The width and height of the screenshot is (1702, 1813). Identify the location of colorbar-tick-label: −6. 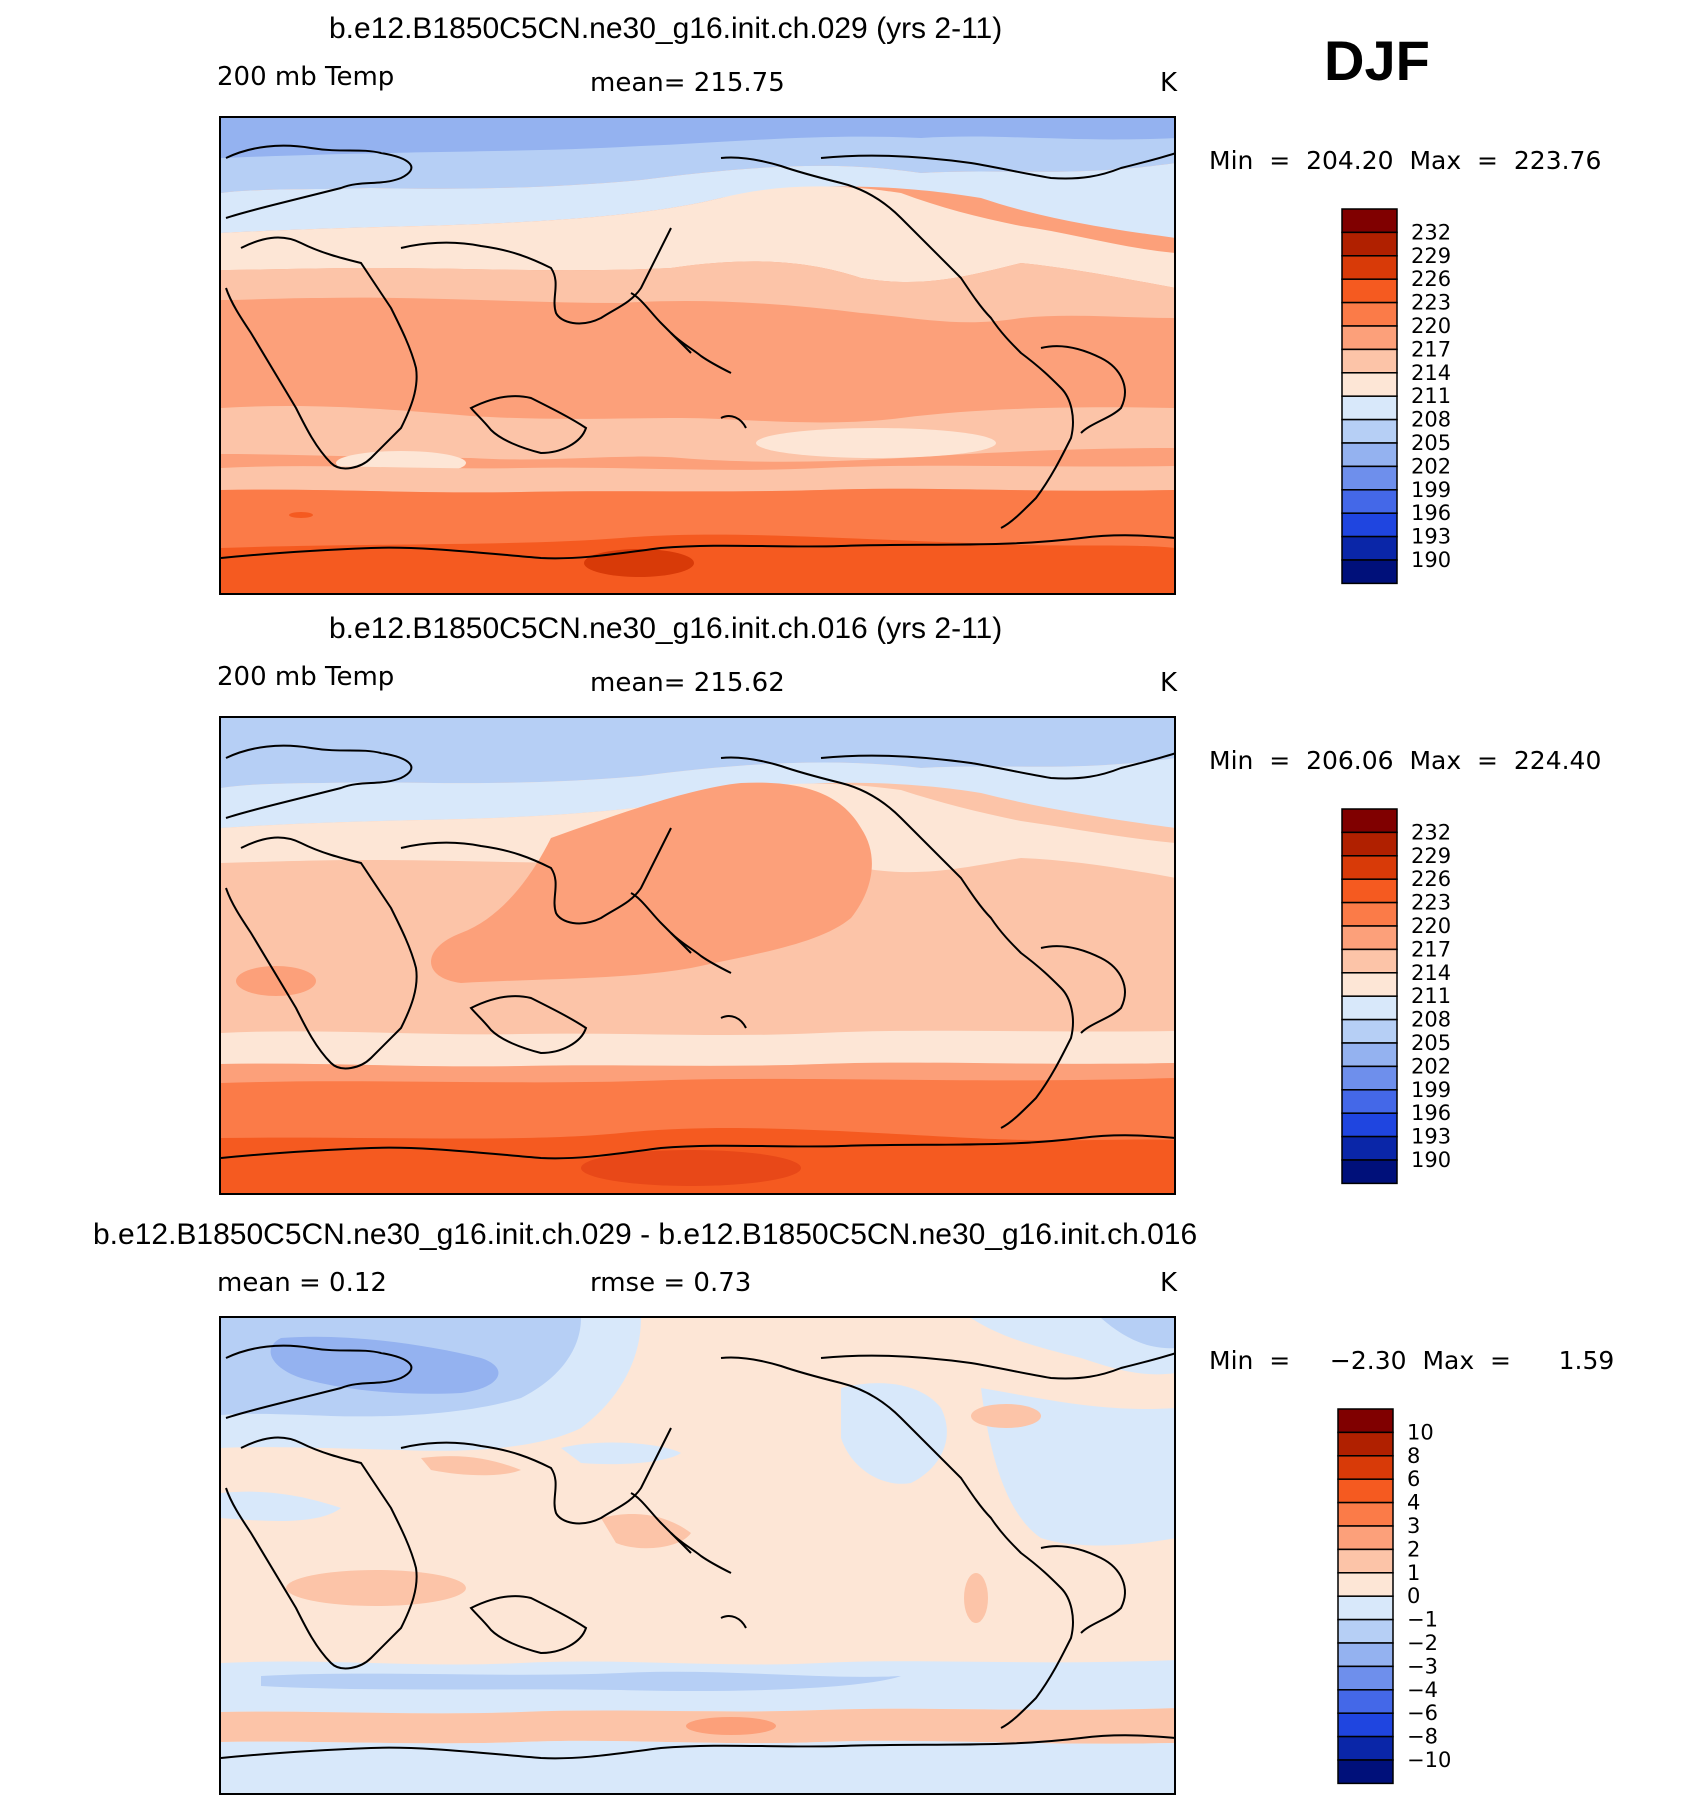
(1422, 1713).